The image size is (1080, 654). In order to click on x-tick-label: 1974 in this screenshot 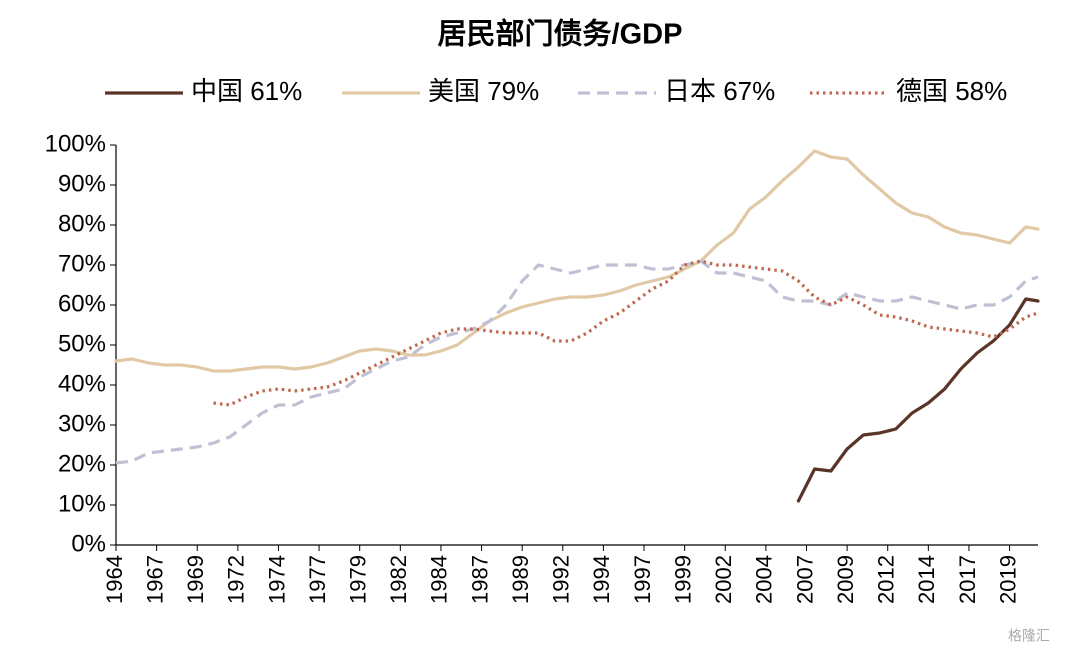, I will do `click(276, 579)`.